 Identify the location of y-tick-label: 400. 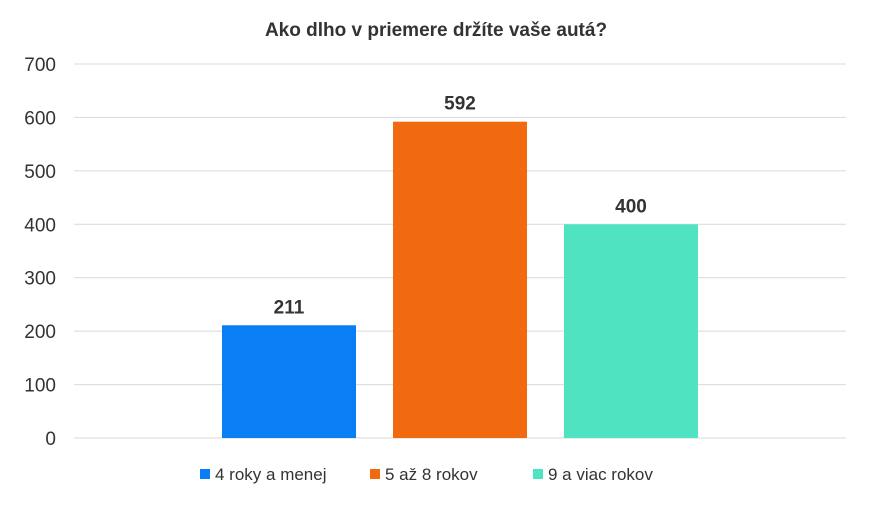
(40, 225).